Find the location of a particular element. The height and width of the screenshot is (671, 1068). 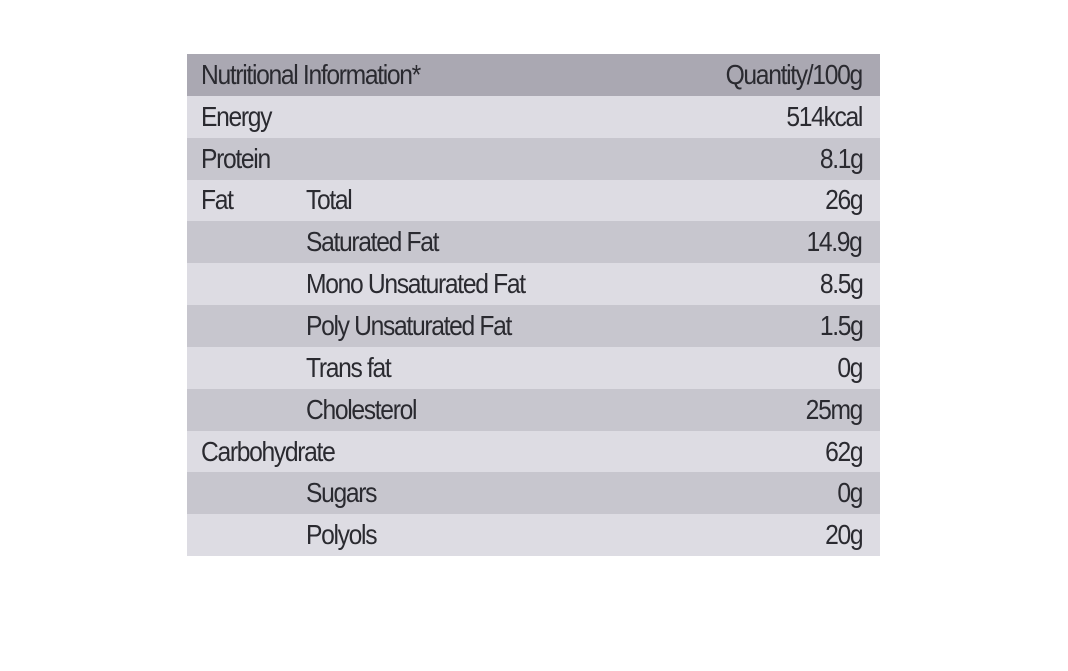

row-value: 26g is located at coordinates (843, 200).